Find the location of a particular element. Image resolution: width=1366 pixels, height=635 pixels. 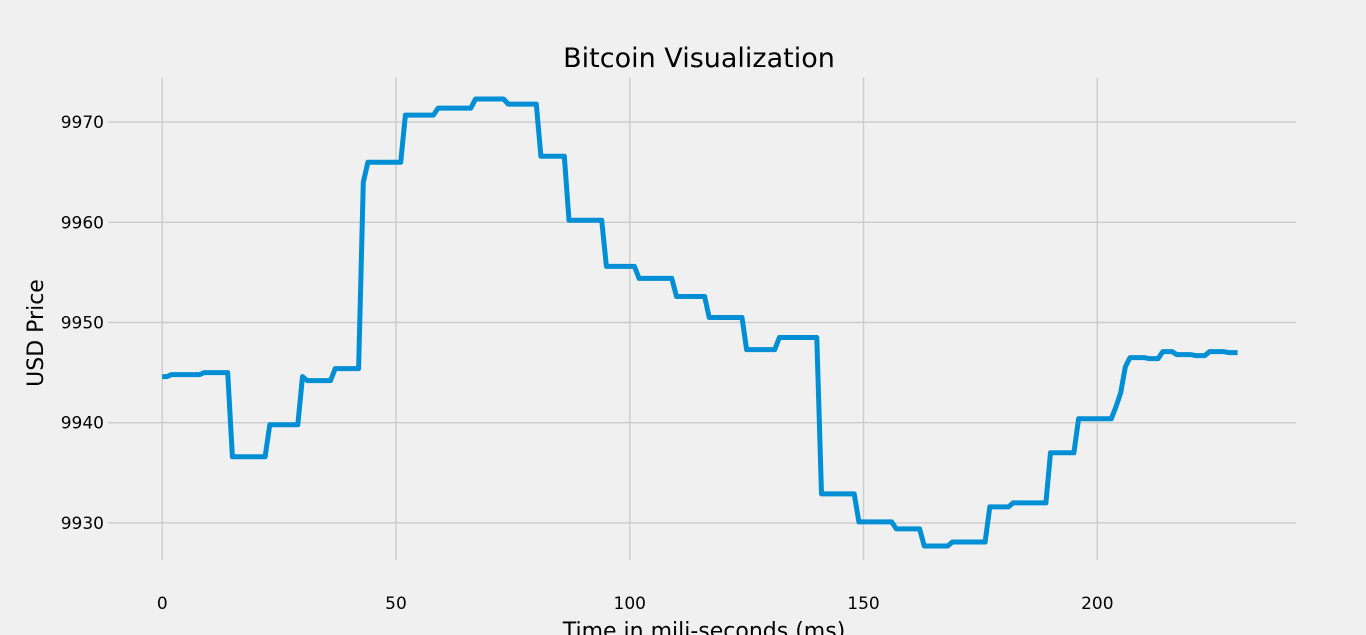

y-axis-label: USD Price is located at coordinates (36, 333).